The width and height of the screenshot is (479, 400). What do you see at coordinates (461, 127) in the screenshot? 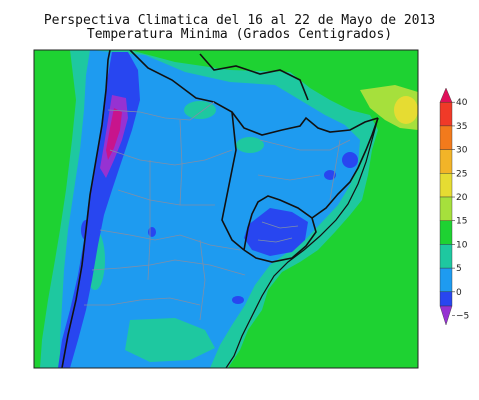
I see `legend-tick-label: 35` at bounding box center [461, 127].